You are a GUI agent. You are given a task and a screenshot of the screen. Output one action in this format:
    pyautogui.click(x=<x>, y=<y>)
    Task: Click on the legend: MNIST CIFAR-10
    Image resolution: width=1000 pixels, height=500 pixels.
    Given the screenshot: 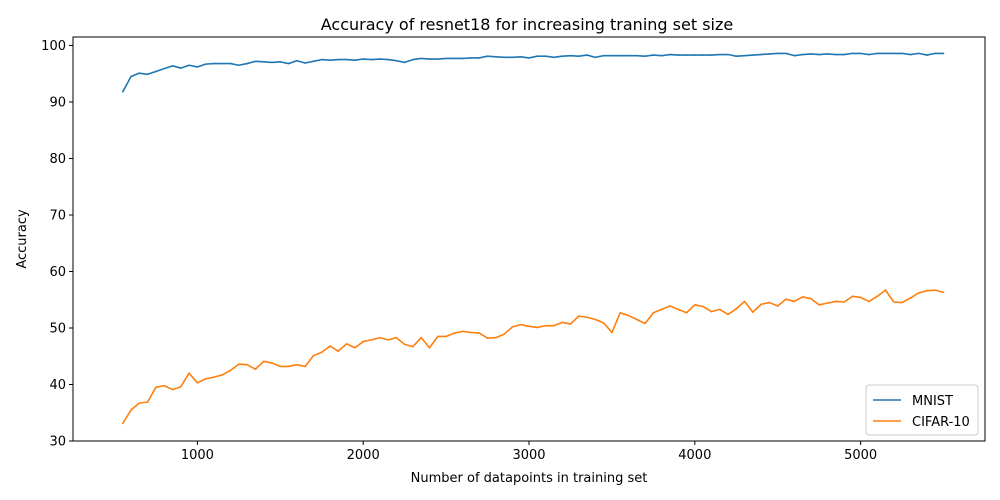 What is the action you would take?
    pyautogui.click(x=922, y=410)
    